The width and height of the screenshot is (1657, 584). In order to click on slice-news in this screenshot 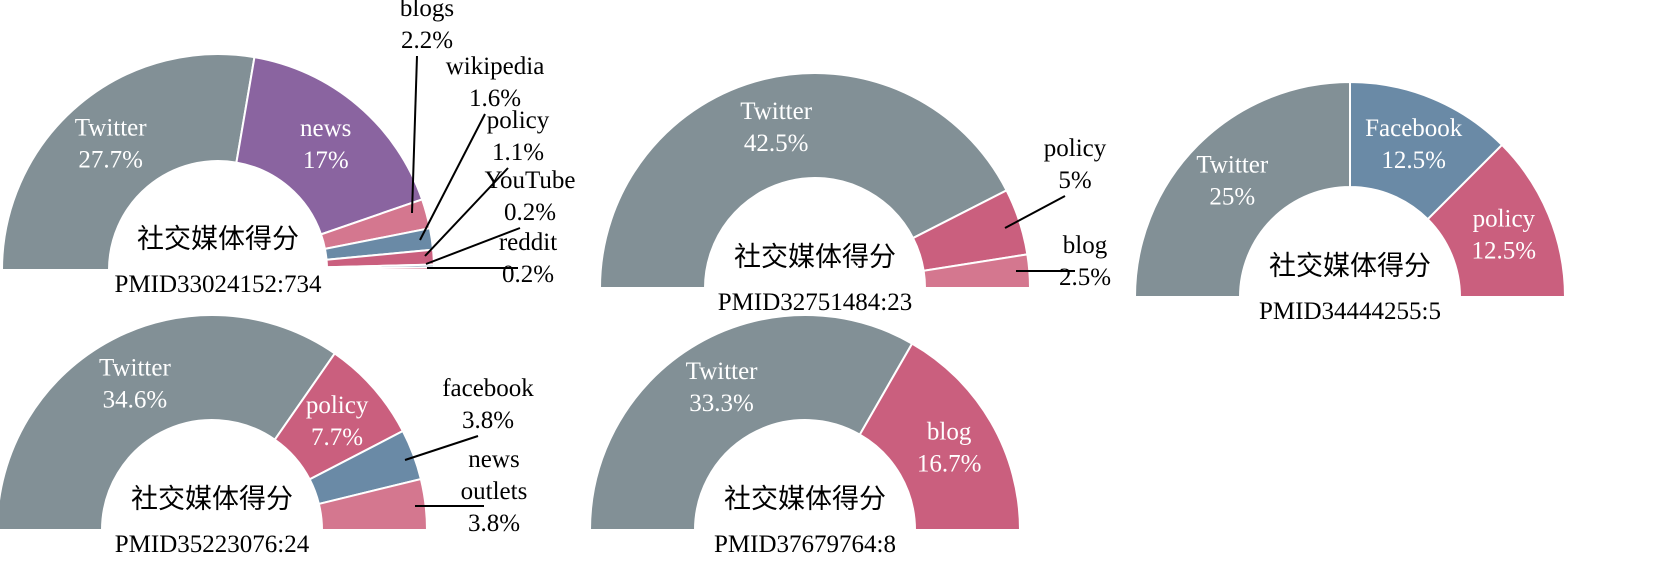, I will do `click(329, 145)`.